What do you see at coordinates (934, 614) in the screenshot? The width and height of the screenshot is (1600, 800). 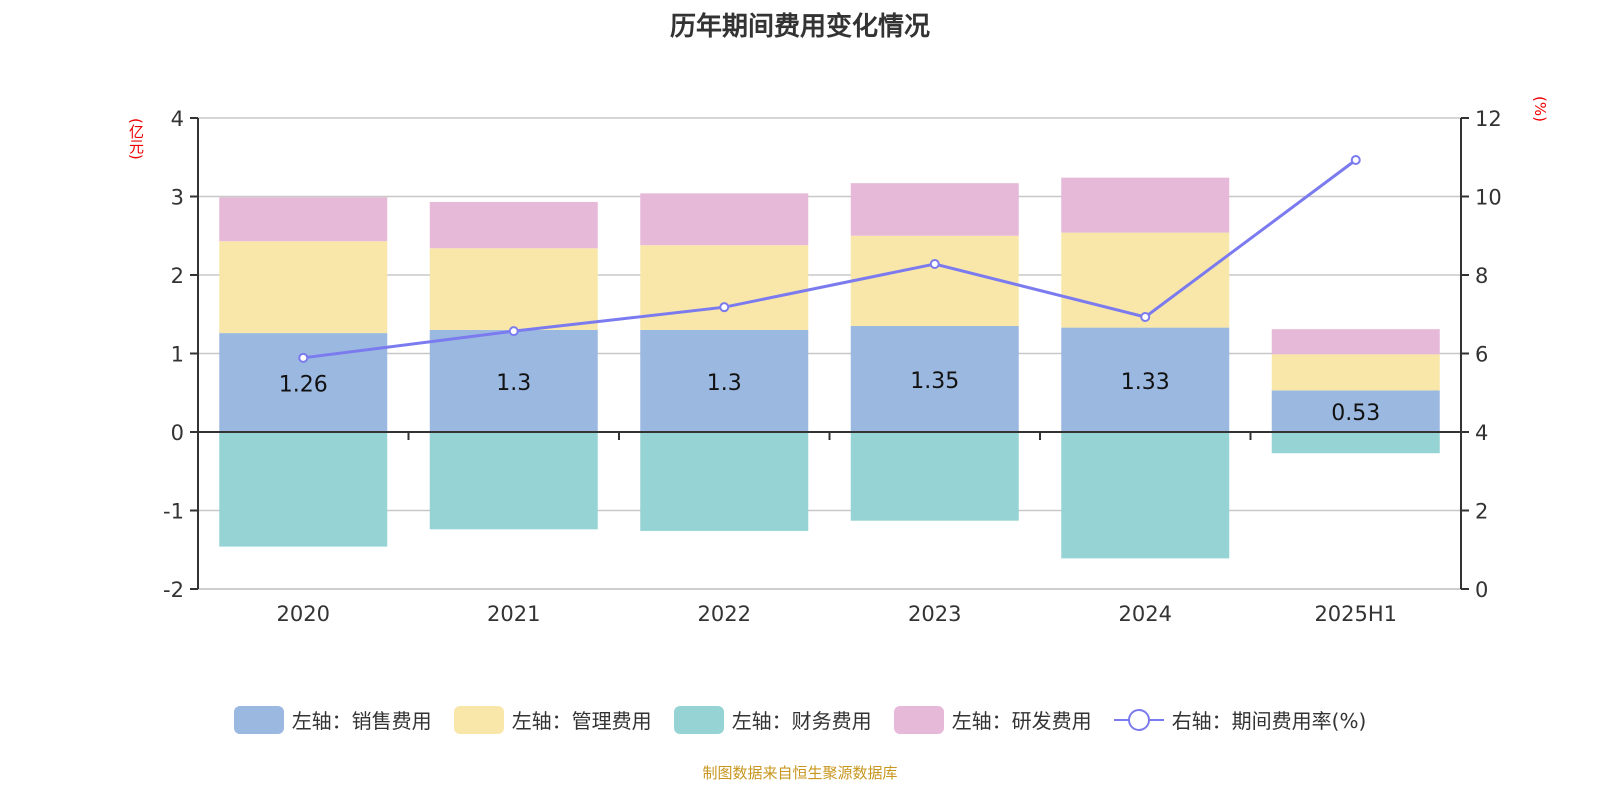 I see `x-axis-tick-label: 2023` at bounding box center [934, 614].